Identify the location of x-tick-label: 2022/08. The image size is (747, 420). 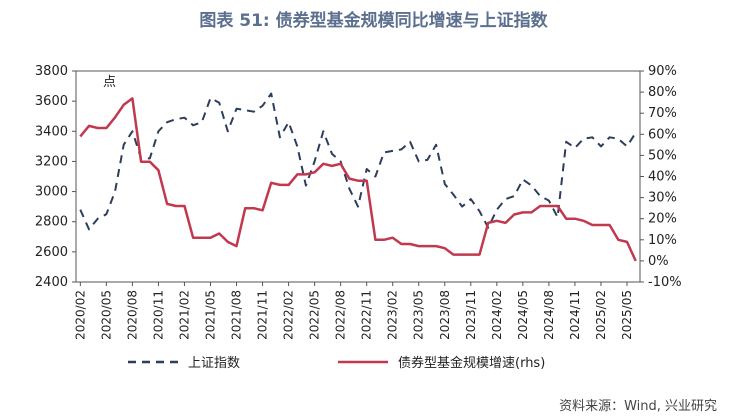
(341, 315).